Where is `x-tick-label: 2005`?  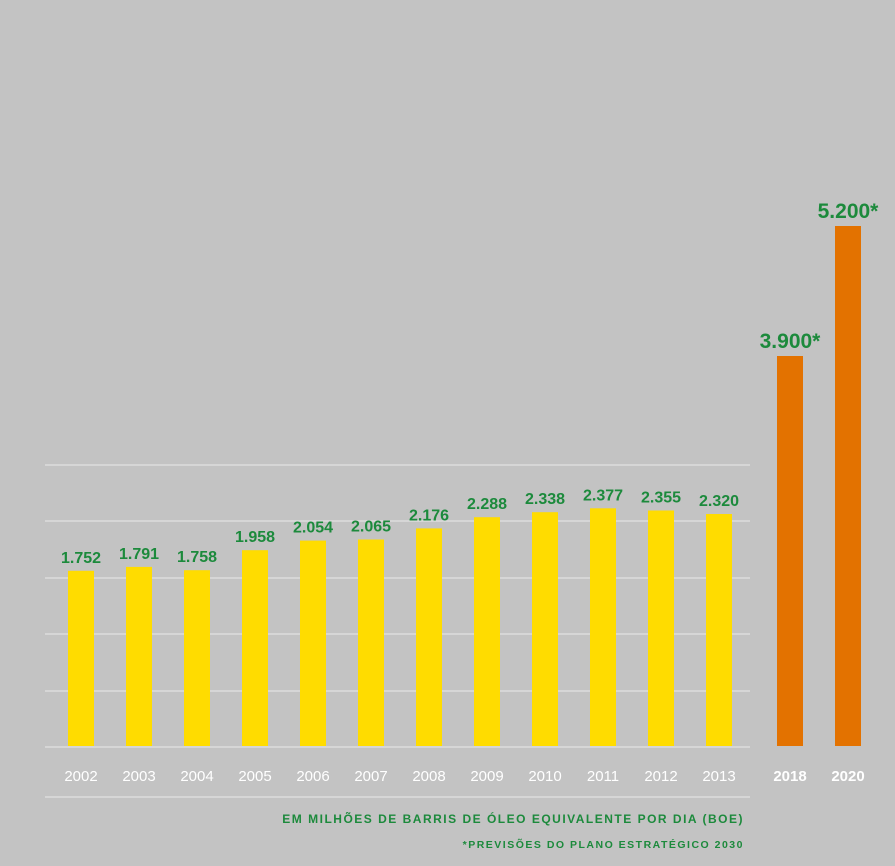 x-tick-label: 2005 is located at coordinates (254, 776).